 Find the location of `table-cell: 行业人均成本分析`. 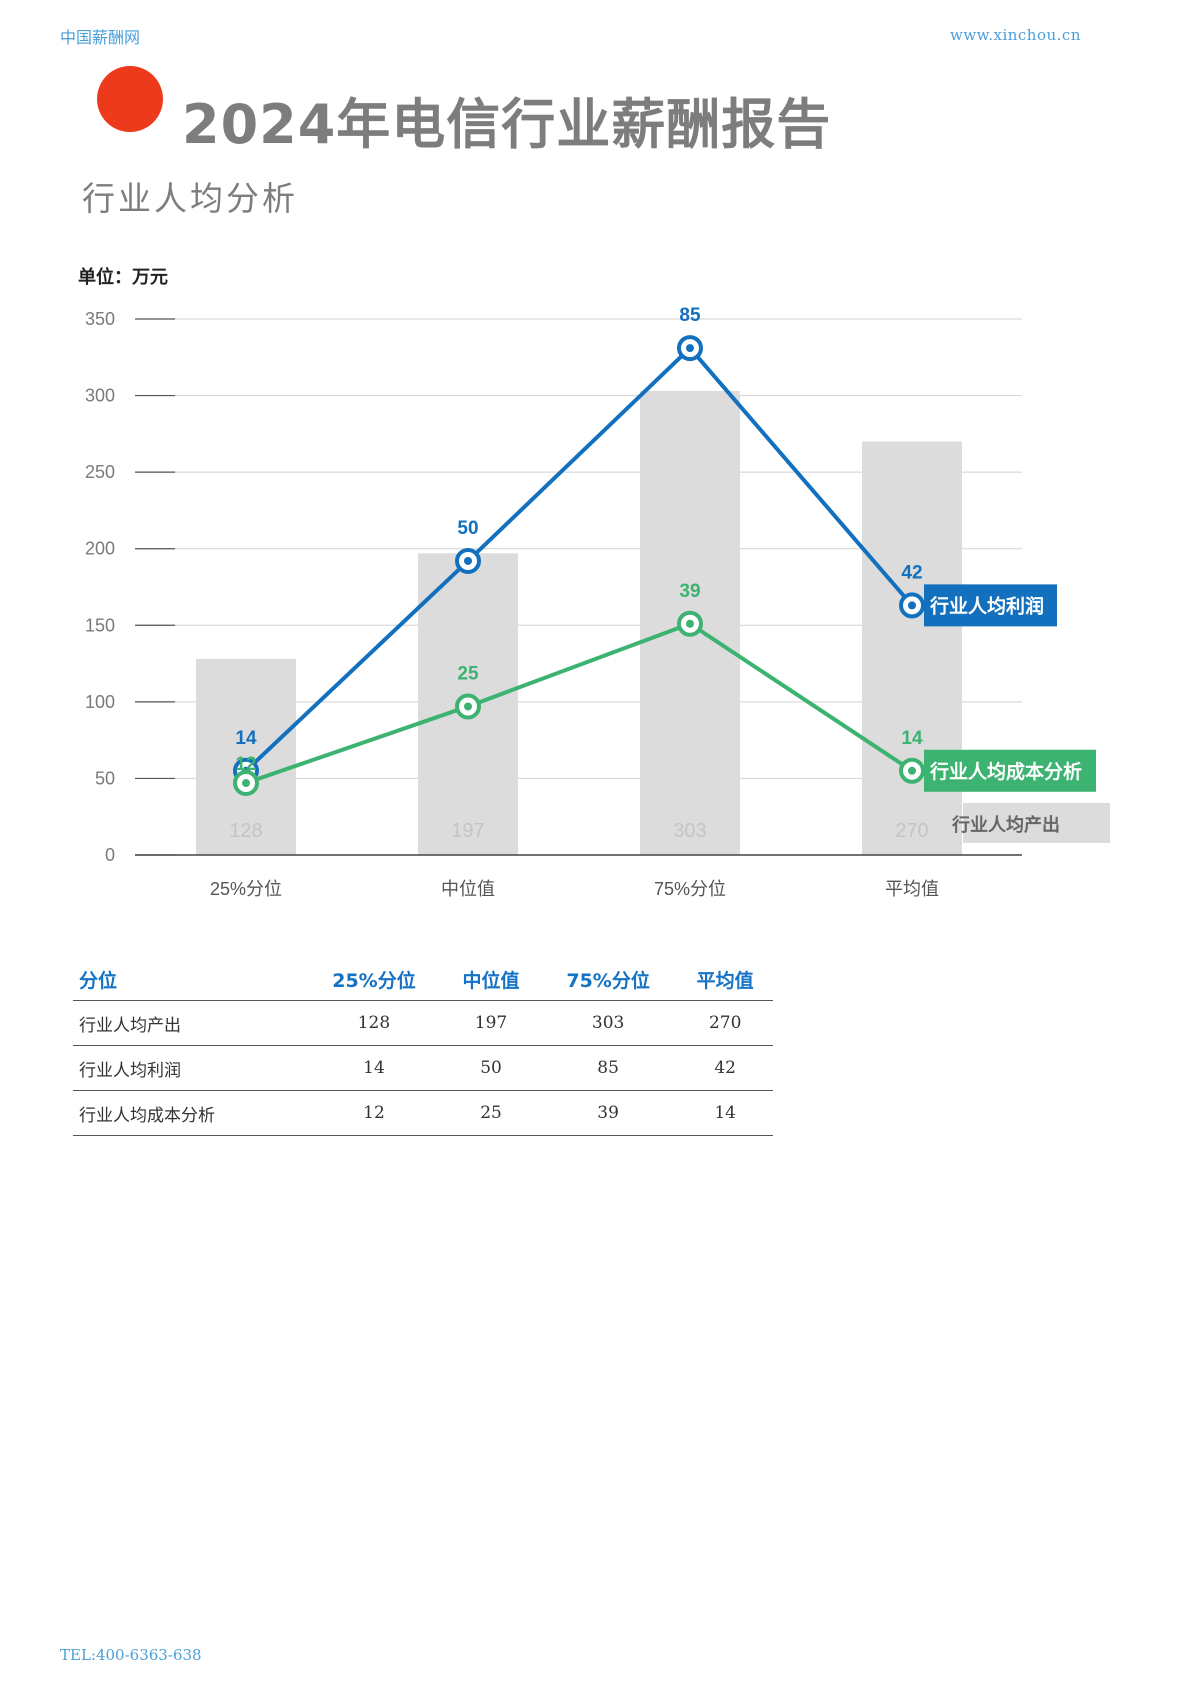

table-cell: 行业人均成本分析 is located at coordinates (189, 1113).